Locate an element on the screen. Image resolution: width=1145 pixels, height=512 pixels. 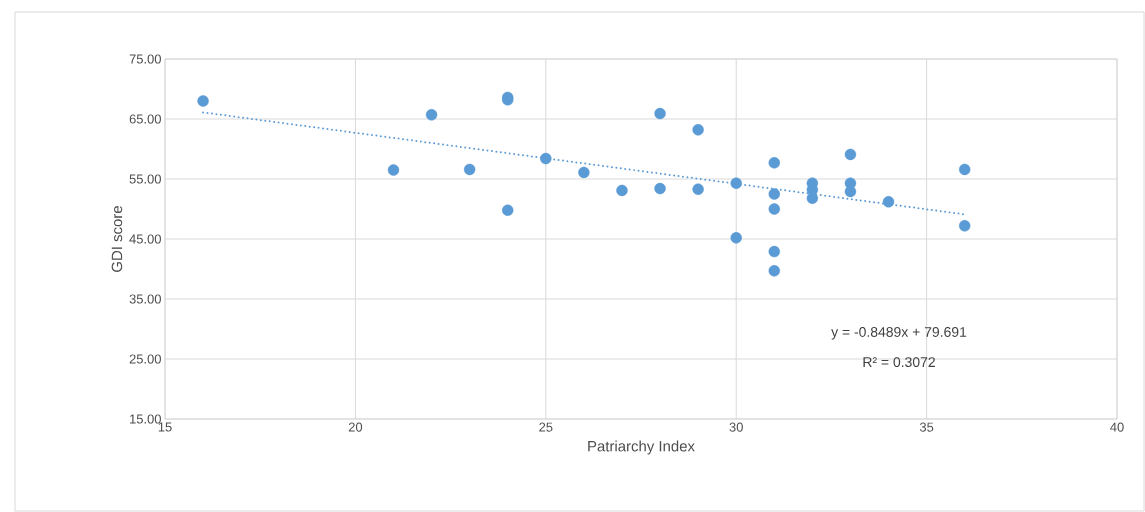
y-tick-label: 75.00 is located at coordinates (145, 59).